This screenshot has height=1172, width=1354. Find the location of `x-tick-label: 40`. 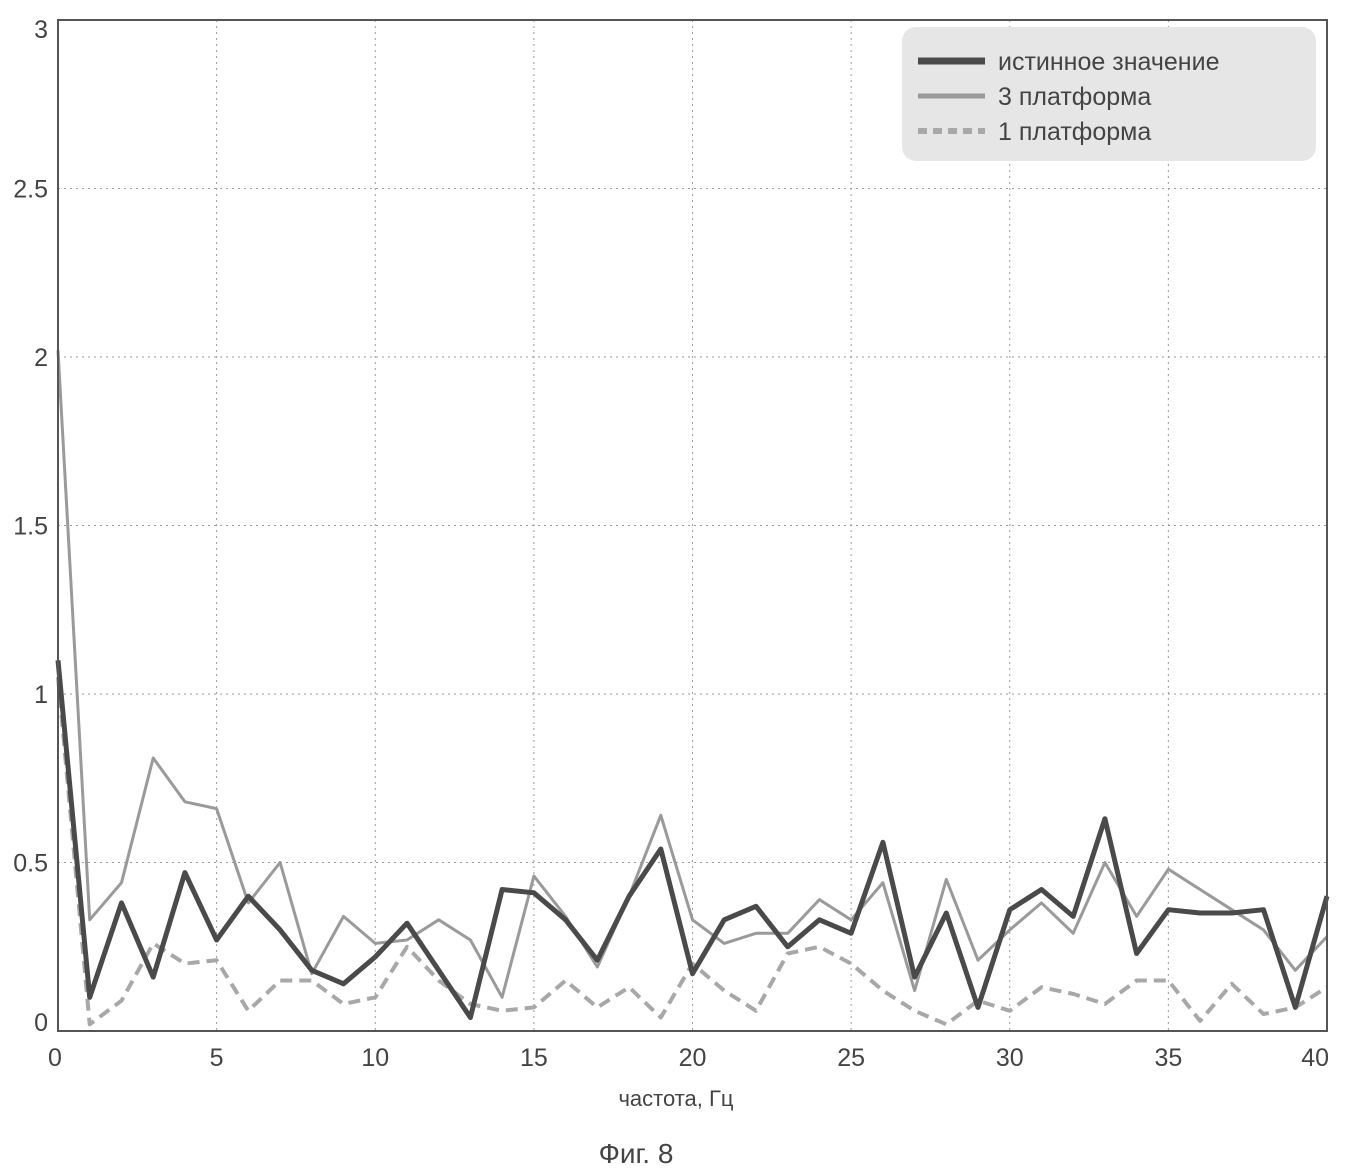

x-tick-label: 40 is located at coordinates (1315, 1058).